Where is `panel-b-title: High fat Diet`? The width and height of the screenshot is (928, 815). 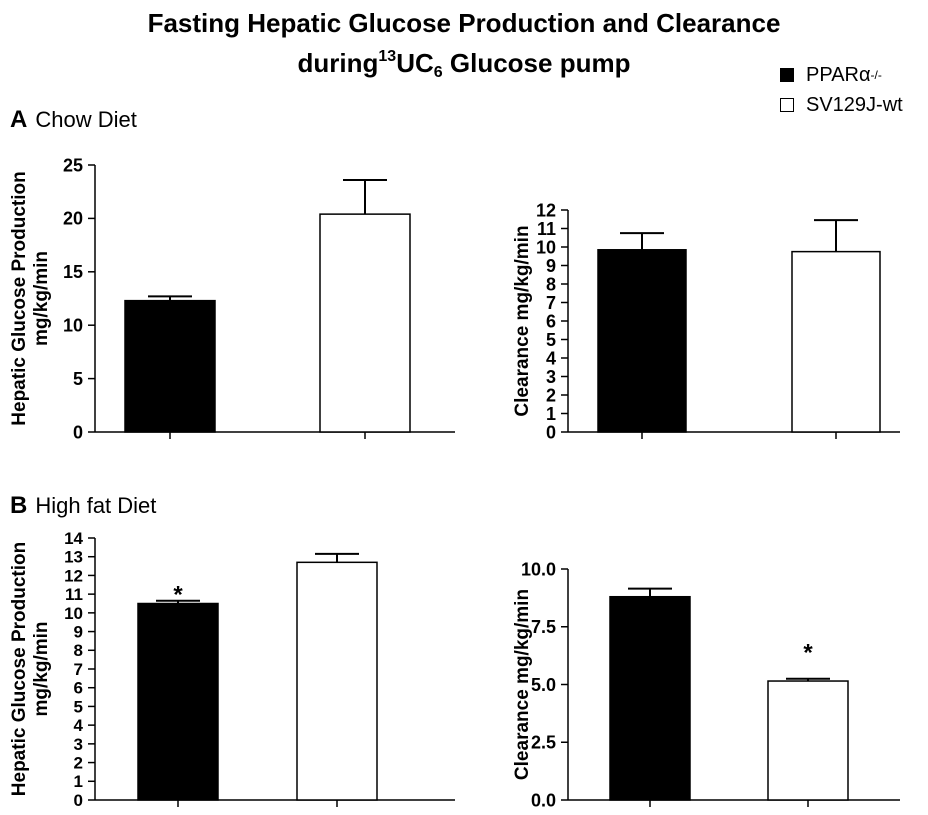 panel-b-title: High fat Diet is located at coordinates (96, 505).